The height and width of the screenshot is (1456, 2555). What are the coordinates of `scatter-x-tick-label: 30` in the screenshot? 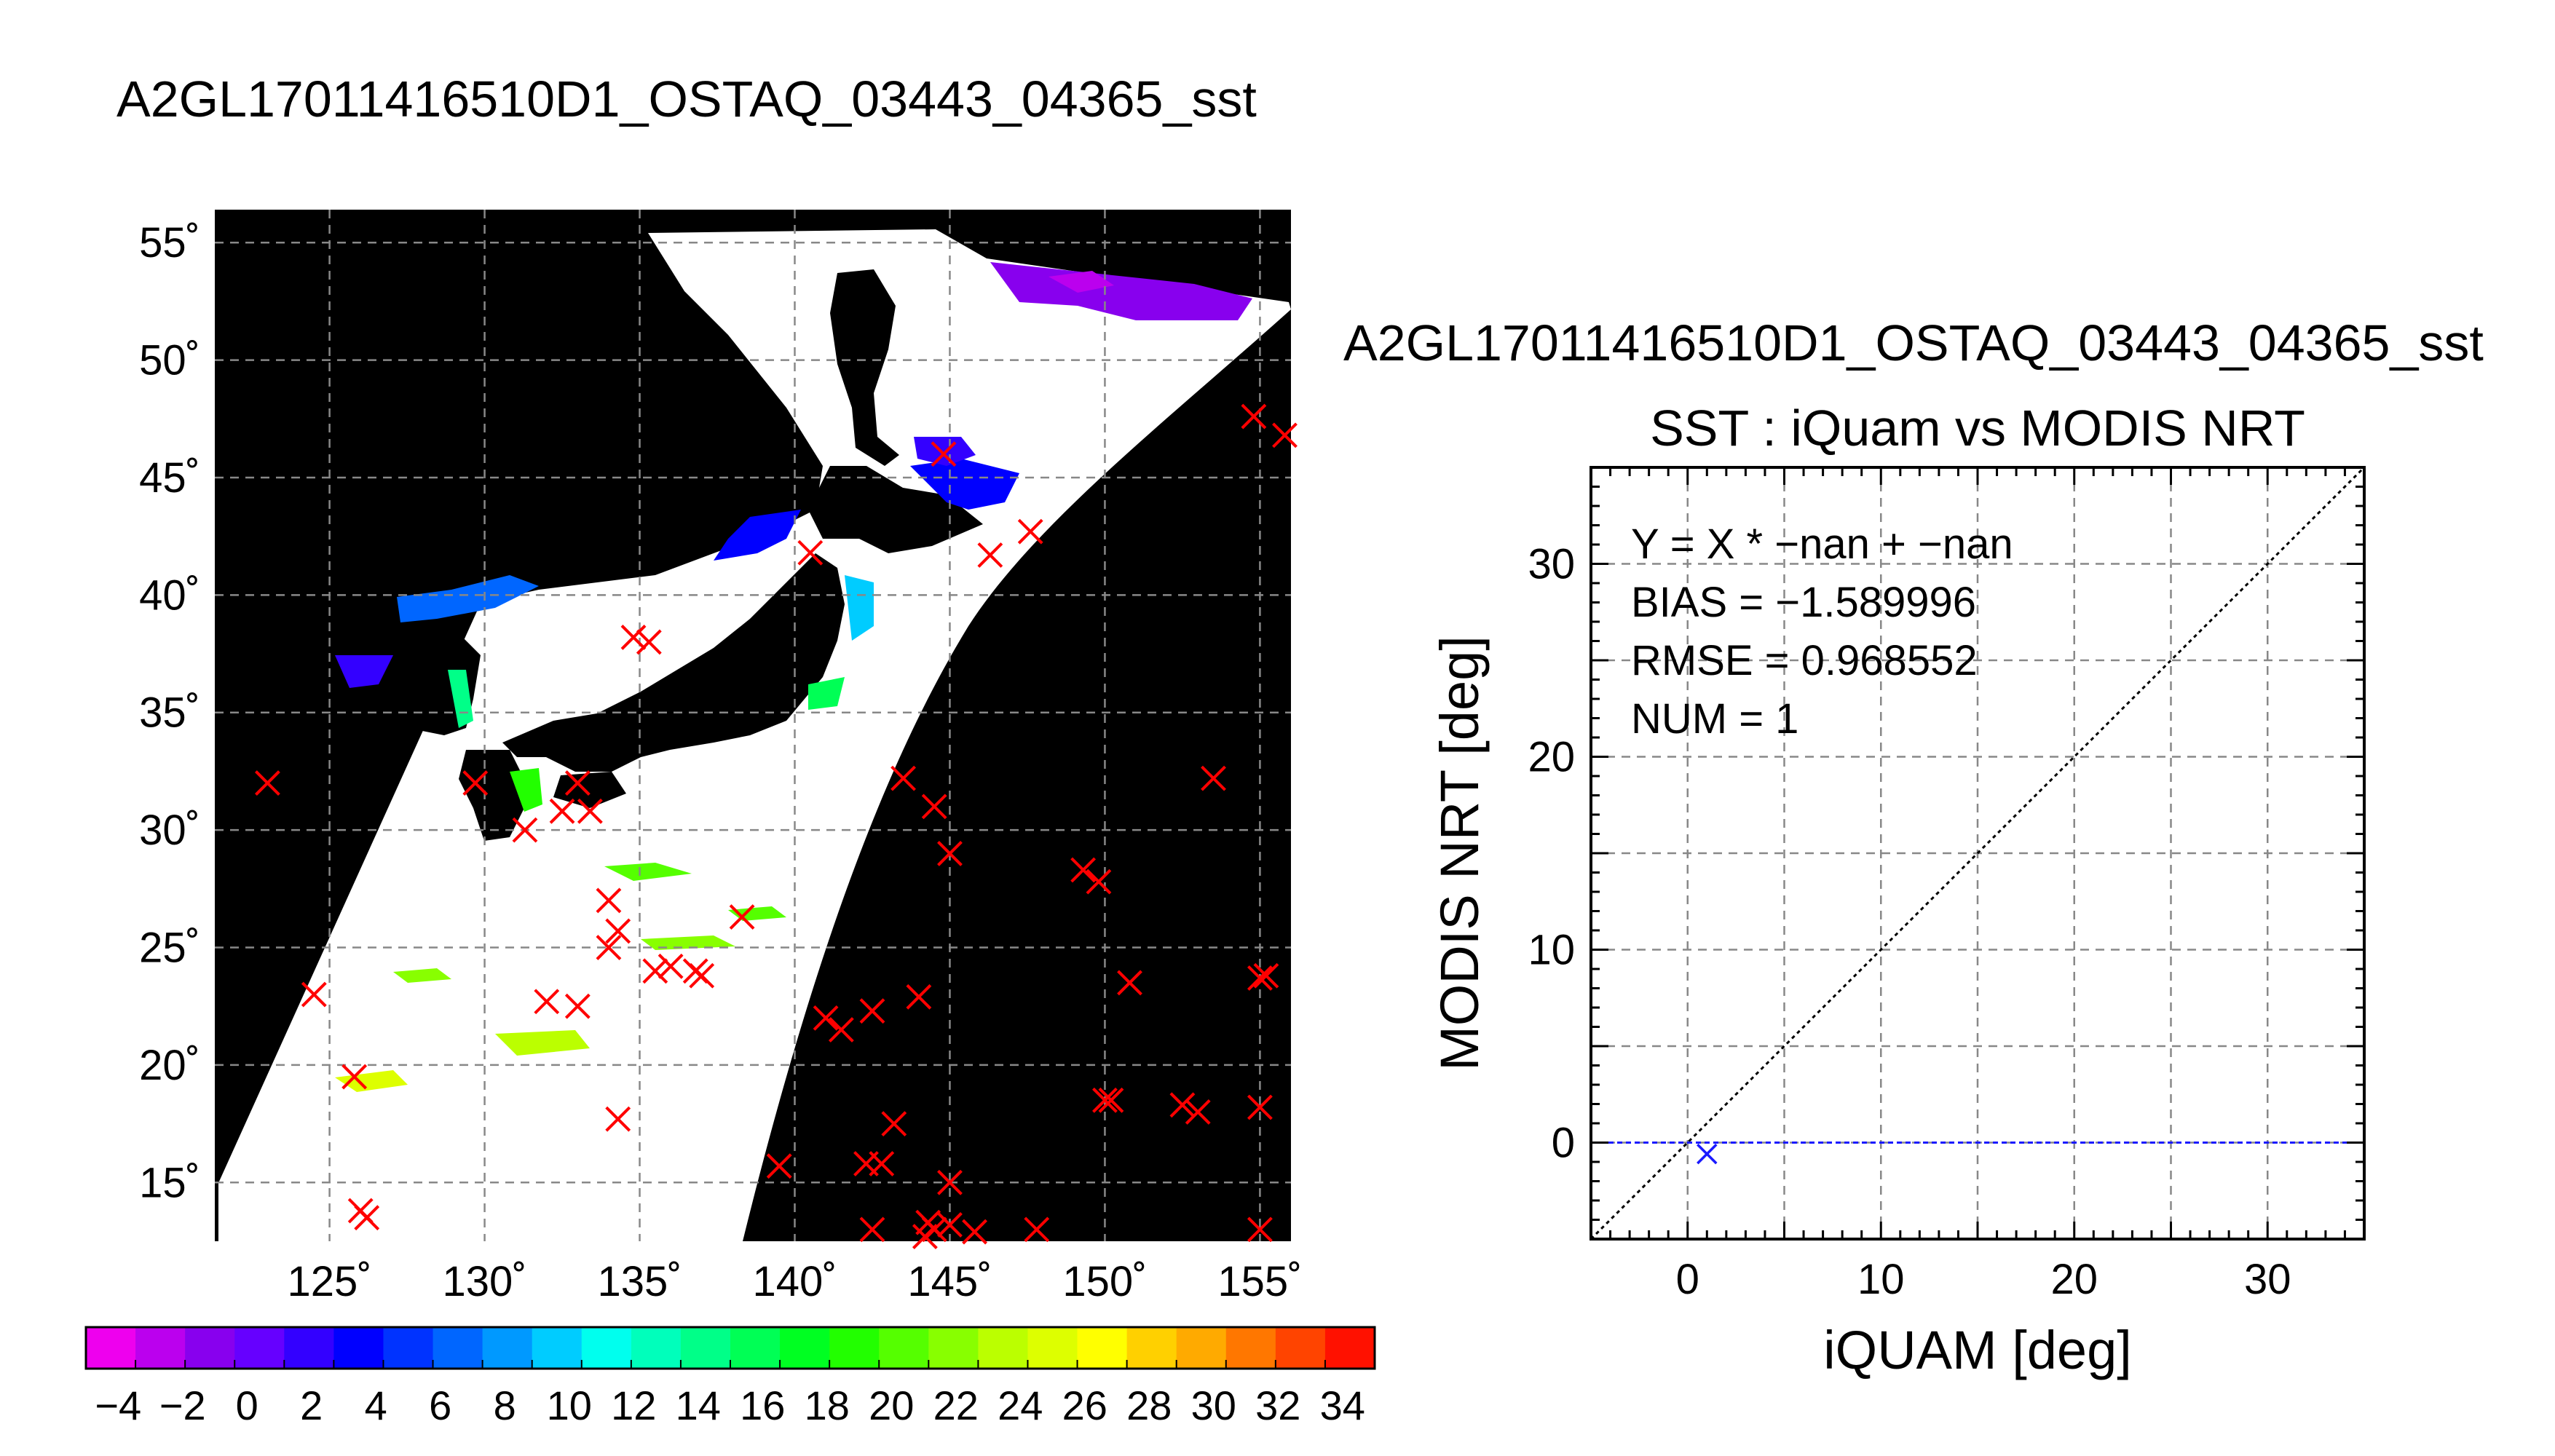 It's located at (2267, 1279).